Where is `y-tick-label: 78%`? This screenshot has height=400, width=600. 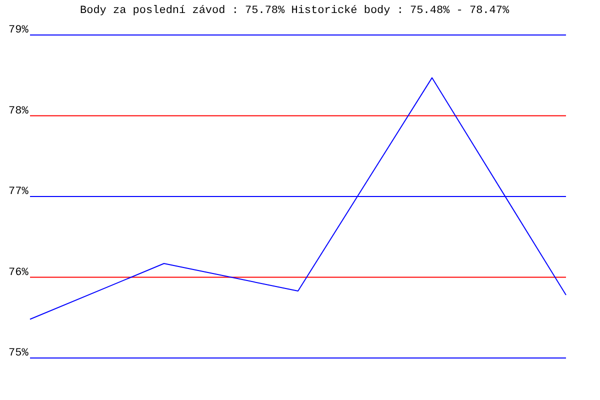 y-tick-label: 78% is located at coordinates (18, 111).